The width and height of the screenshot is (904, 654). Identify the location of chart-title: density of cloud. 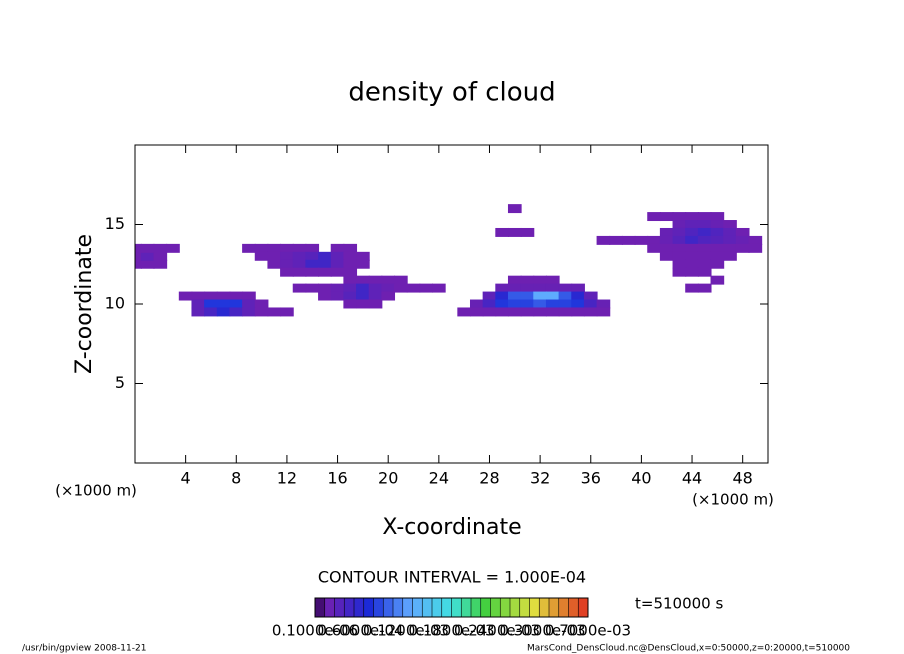
(451, 93).